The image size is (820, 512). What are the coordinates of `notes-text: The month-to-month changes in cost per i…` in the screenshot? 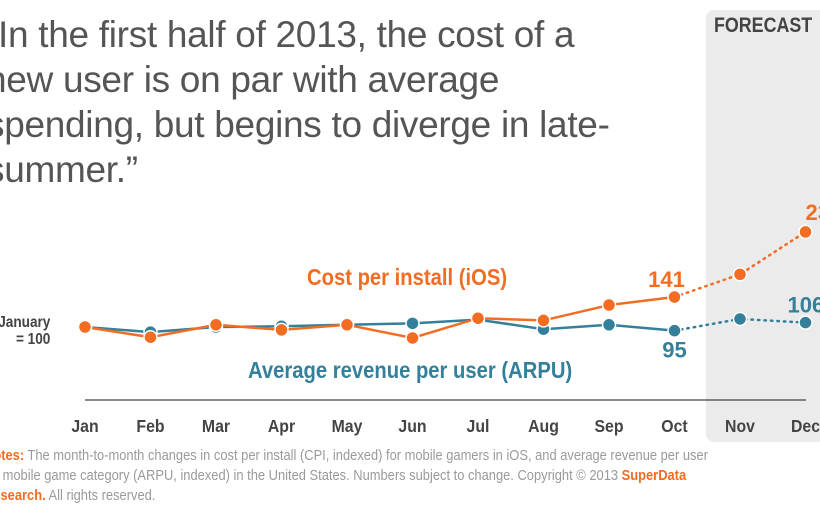 It's located at (366, 455).